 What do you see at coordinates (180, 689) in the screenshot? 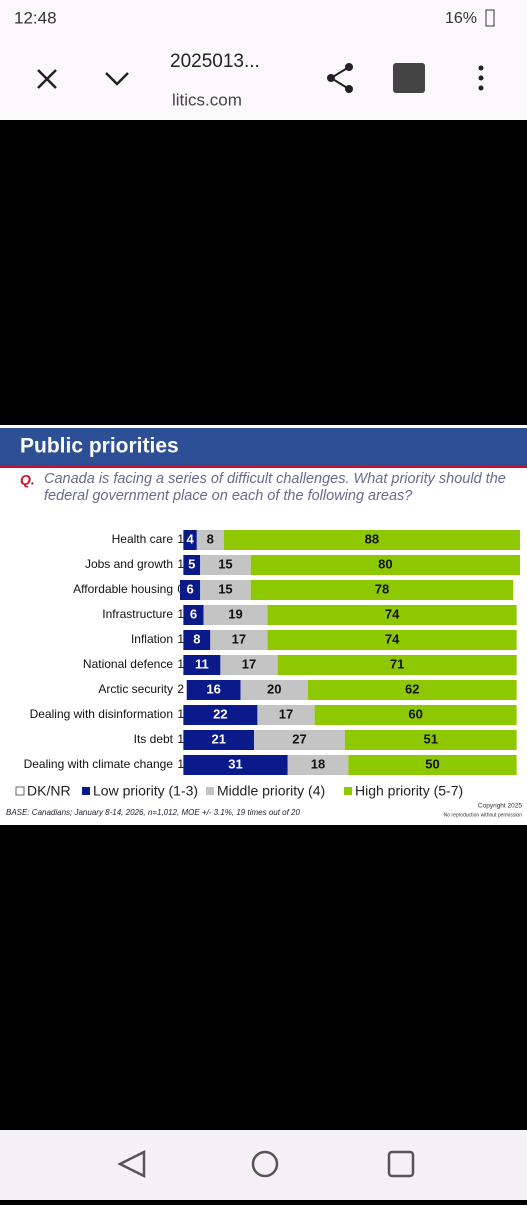
I see `value-label: 2` at bounding box center [180, 689].